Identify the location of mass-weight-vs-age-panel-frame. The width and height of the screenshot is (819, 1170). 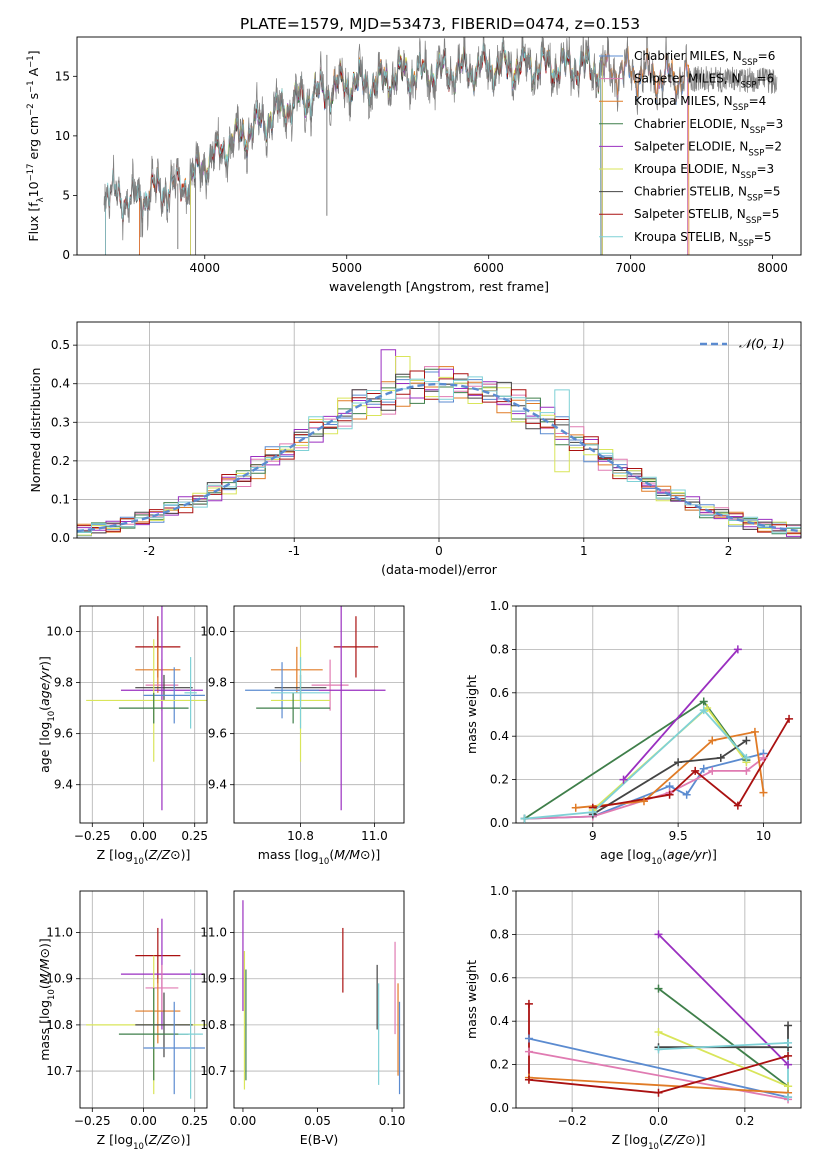
(658, 714).